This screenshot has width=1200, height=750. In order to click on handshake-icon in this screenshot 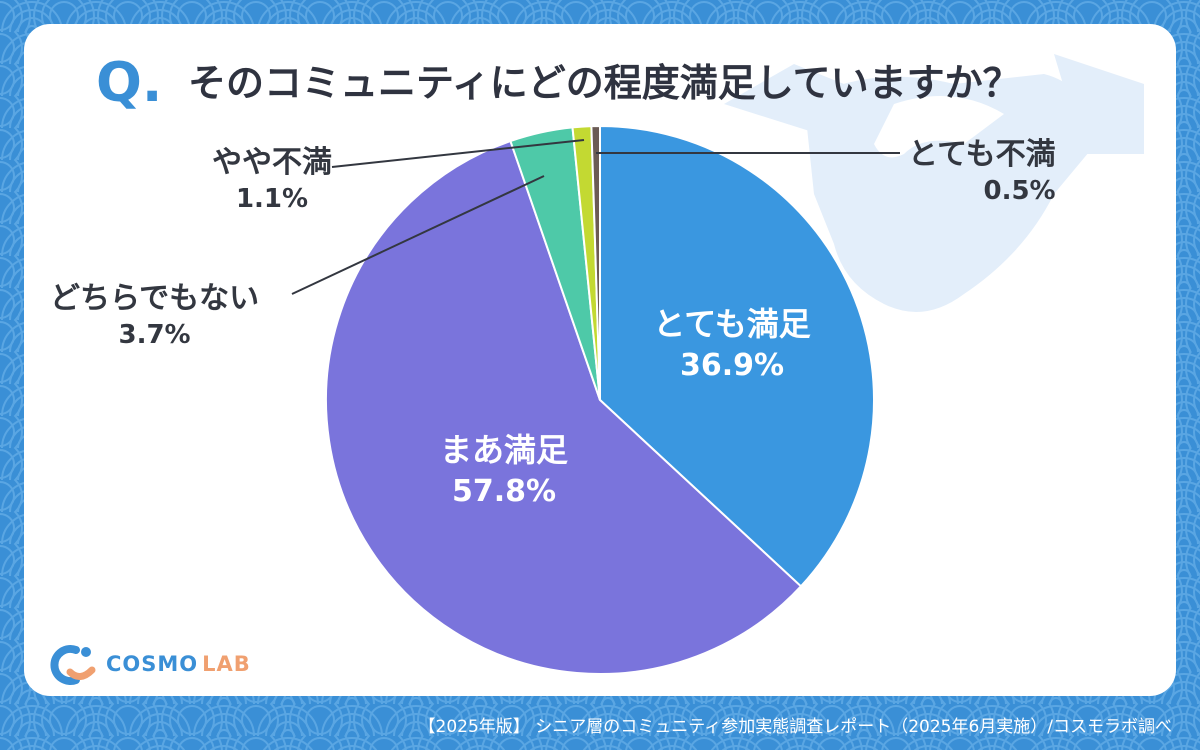, I will do `click(934, 183)`.